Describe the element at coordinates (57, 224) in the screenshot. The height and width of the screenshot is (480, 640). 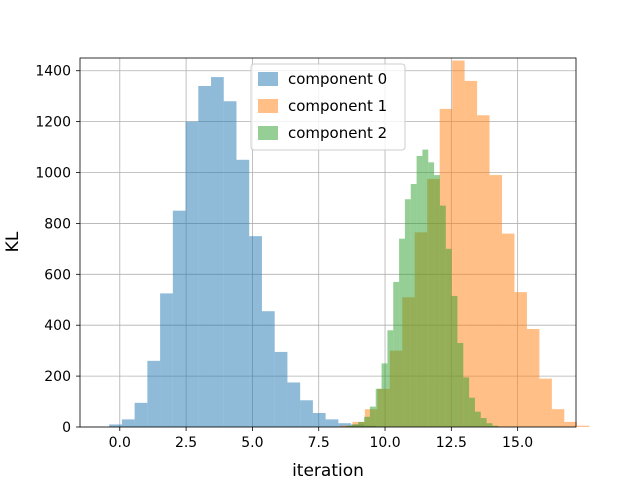
I see `y-tick-label: 800` at that location.